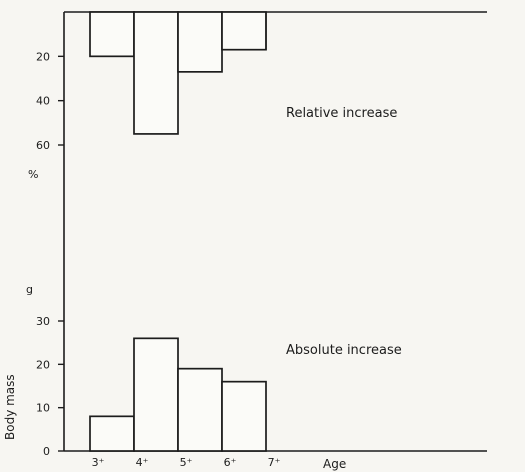 The height and width of the screenshot is (472, 525). What do you see at coordinates (244, 416) in the screenshot?
I see `absolute-bar-6+` at bounding box center [244, 416].